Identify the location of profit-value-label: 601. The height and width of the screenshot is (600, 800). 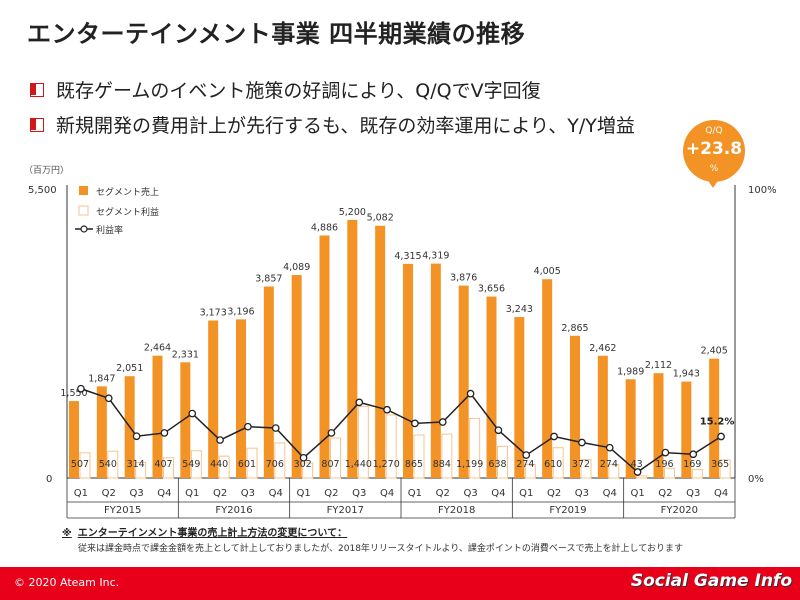
(247, 464).